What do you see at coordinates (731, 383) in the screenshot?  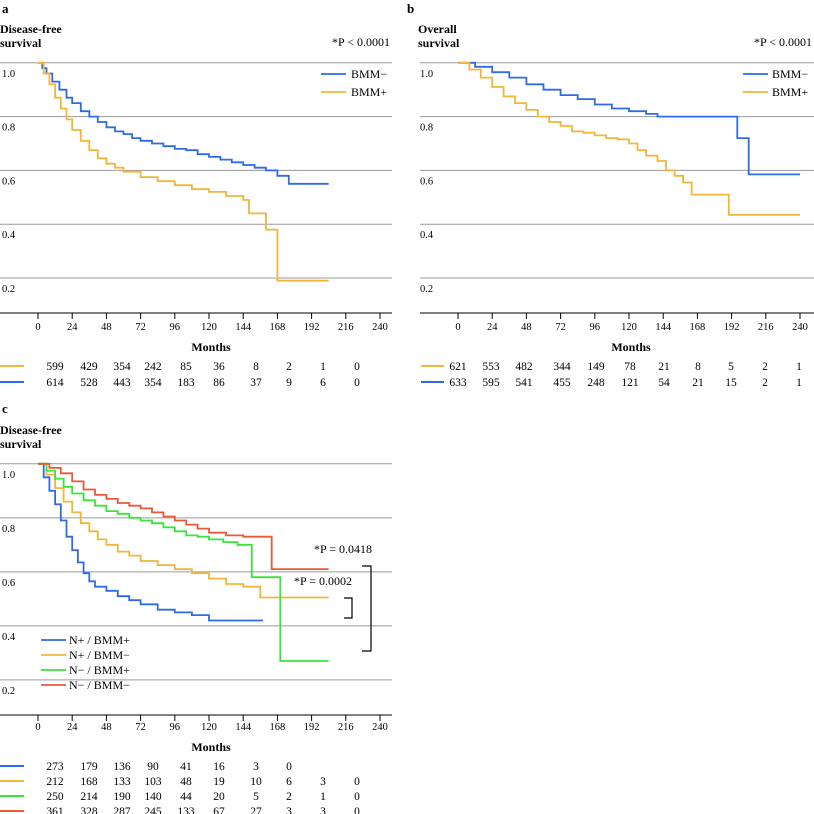 I see `risk-count: 15` at bounding box center [731, 383].